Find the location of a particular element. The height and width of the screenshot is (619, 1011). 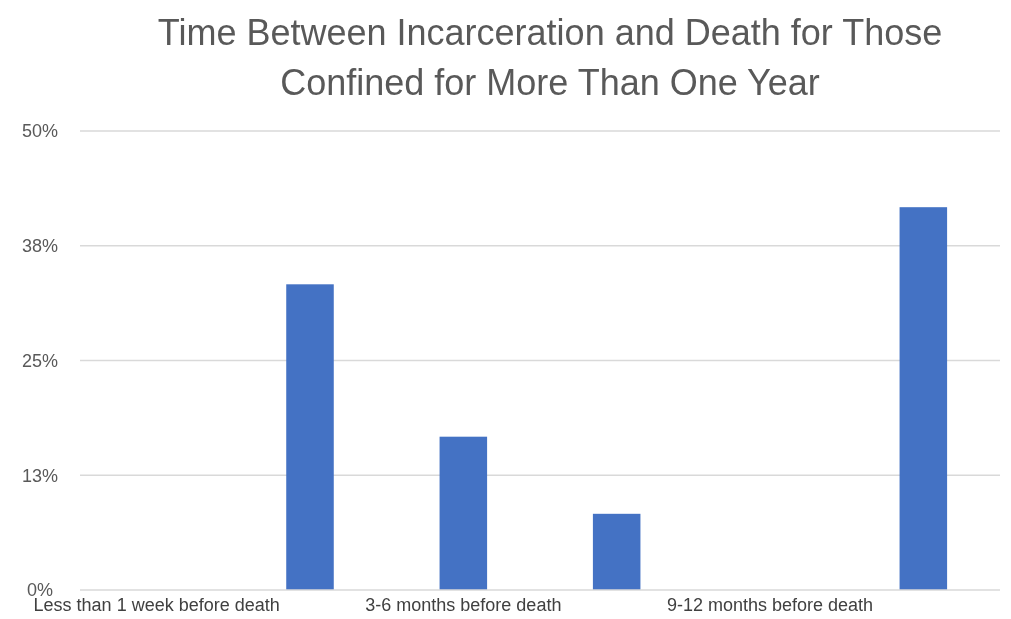

y-tick-label: 25% is located at coordinates (40, 360).